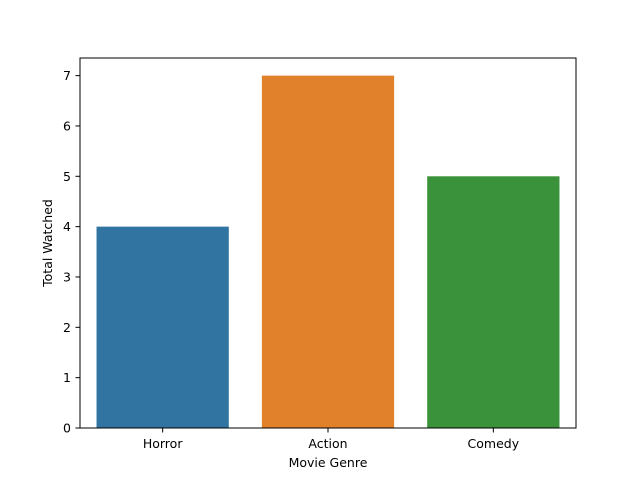 This screenshot has width=640, height=480. I want to click on y-tick-label: 4, so click(67, 226).